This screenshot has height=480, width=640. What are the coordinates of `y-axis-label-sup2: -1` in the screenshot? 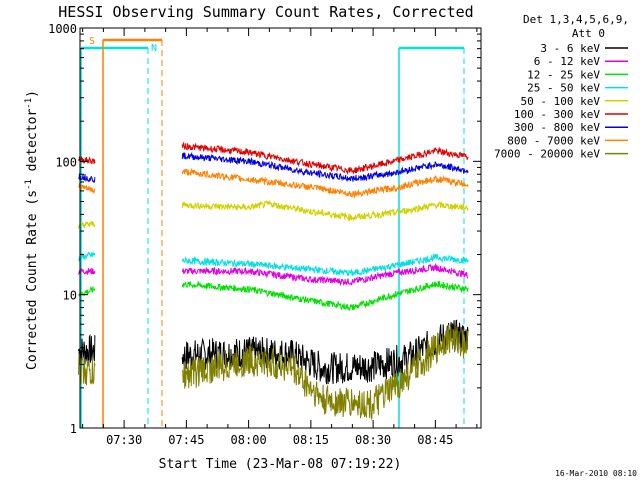 It's located at (29, 103).